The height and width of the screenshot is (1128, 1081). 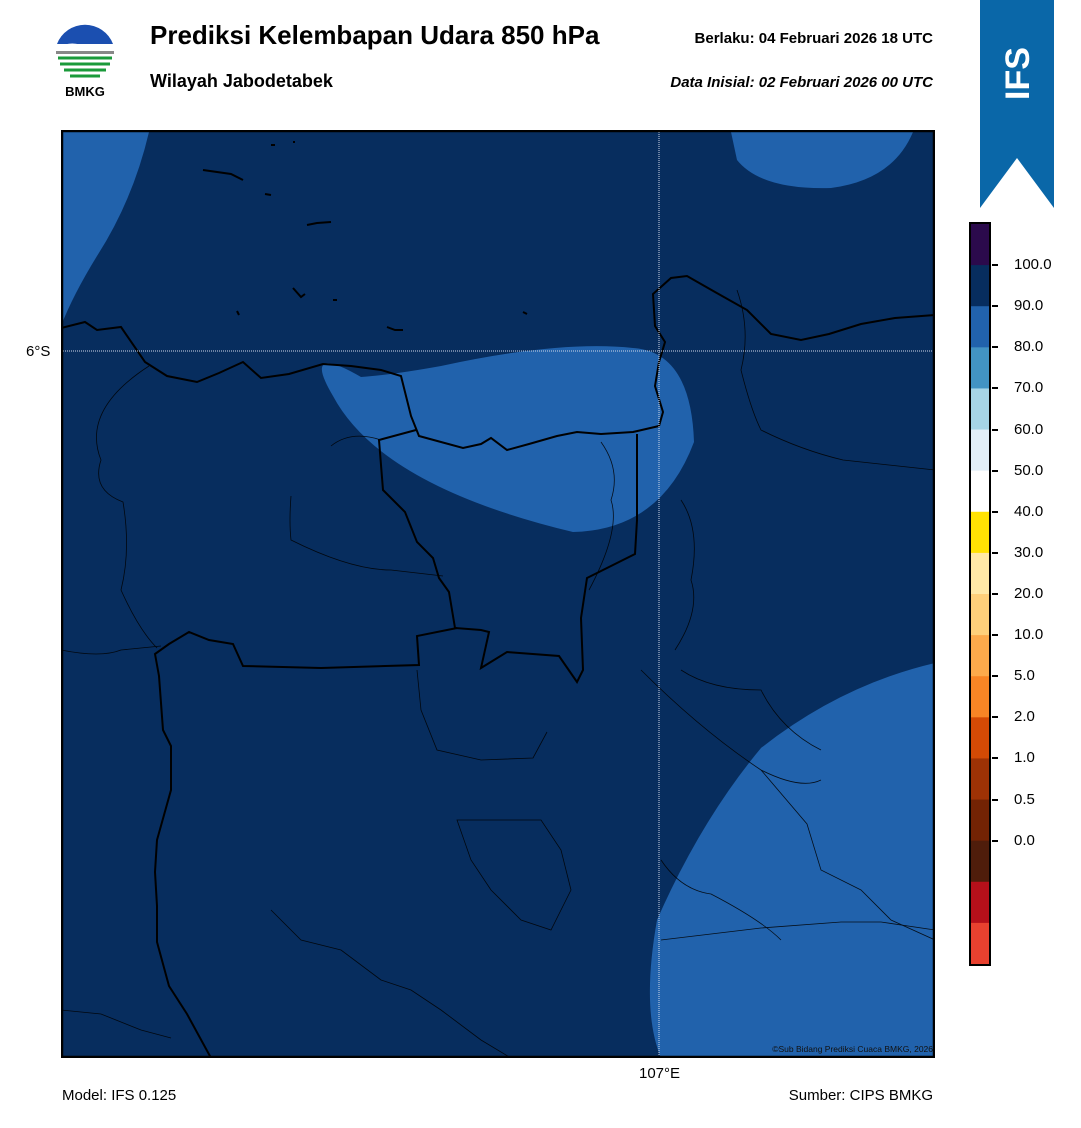 I want to click on humidity-band-center, so click(x=507, y=439).